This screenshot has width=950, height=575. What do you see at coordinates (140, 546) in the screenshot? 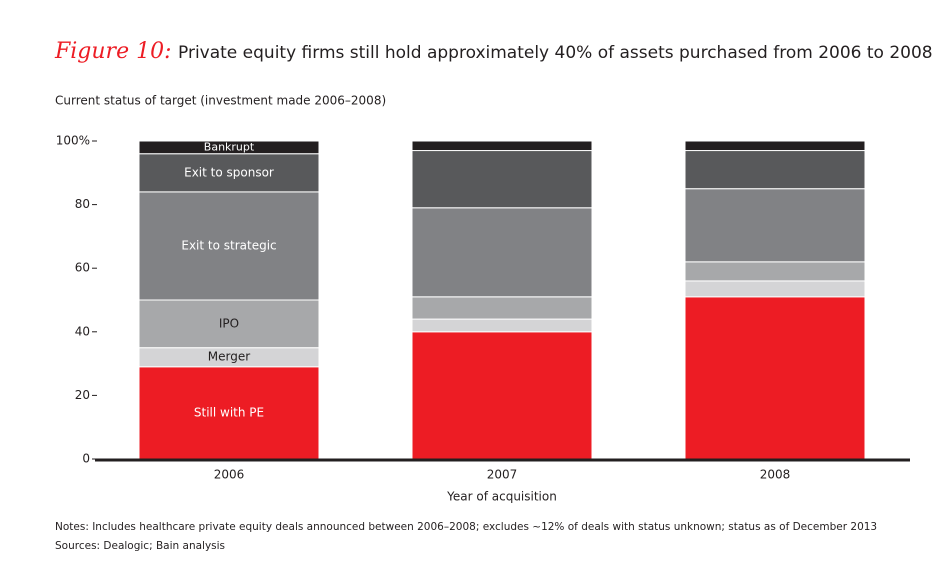
I see `sources: Sources: Dealogic; Bain analysis` at bounding box center [140, 546].